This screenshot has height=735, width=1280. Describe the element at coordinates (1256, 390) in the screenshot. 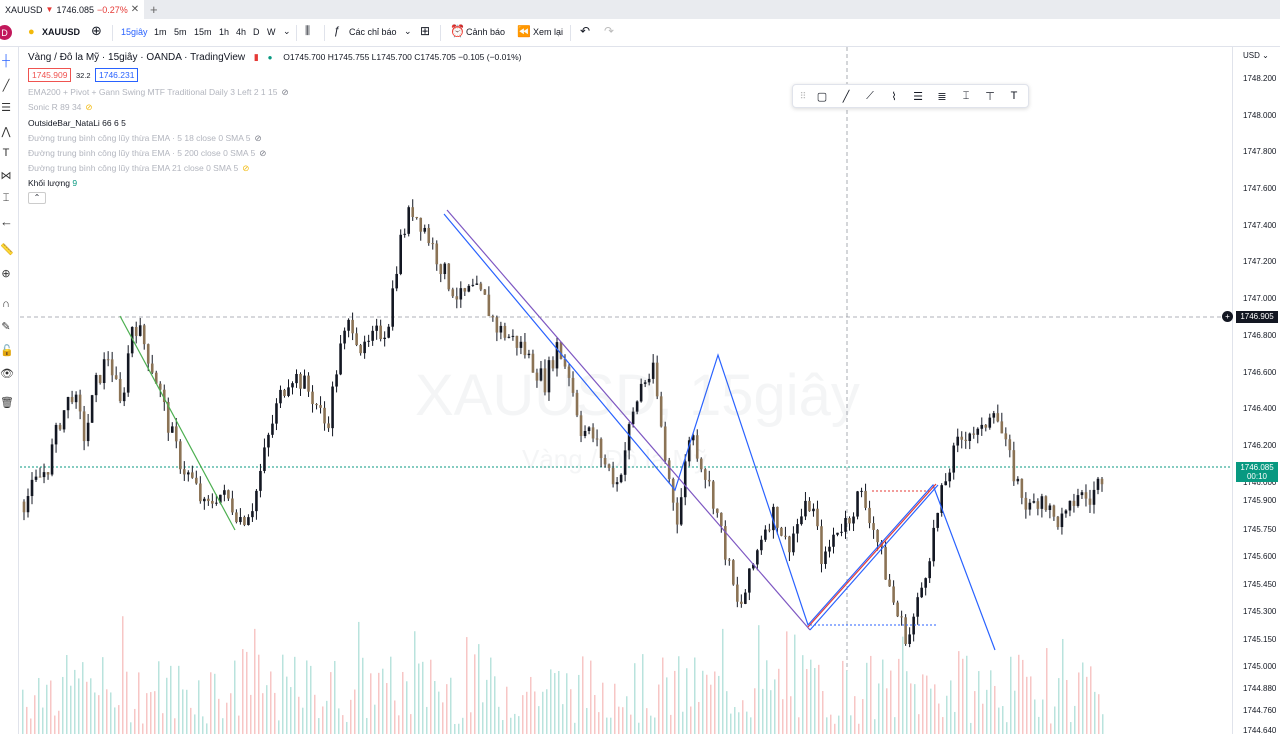

I see `price-axis` at that location.